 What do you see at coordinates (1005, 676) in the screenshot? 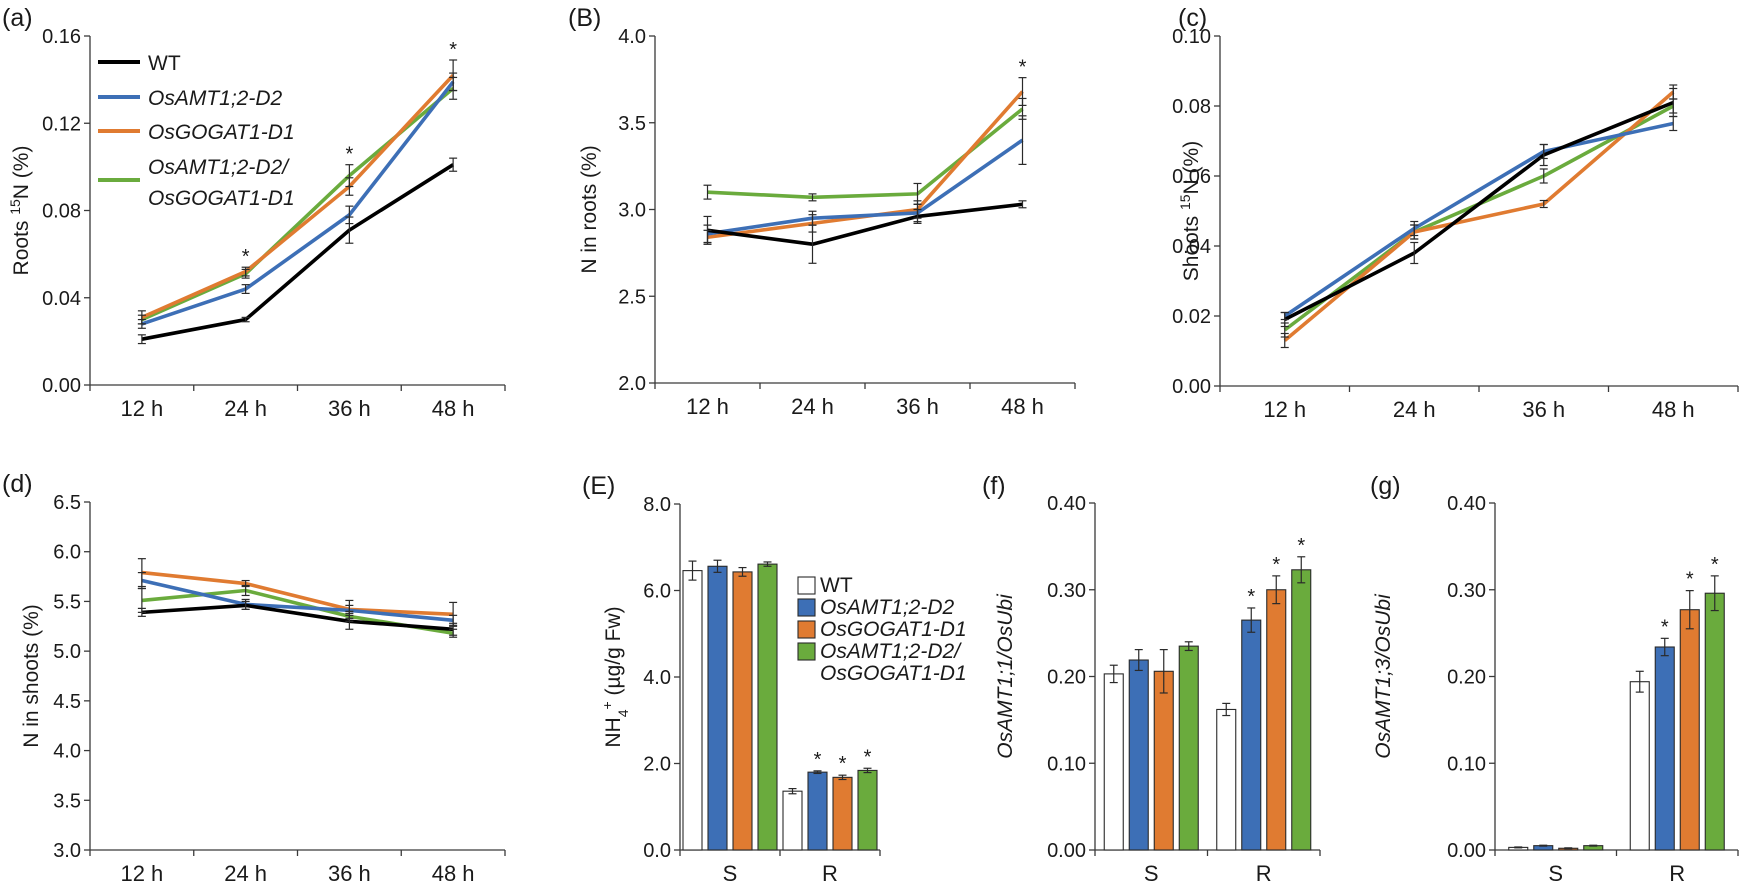
I see `y-axis-label-main: OsAMT1;1/OsUbi` at bounding box center [1005, 676].